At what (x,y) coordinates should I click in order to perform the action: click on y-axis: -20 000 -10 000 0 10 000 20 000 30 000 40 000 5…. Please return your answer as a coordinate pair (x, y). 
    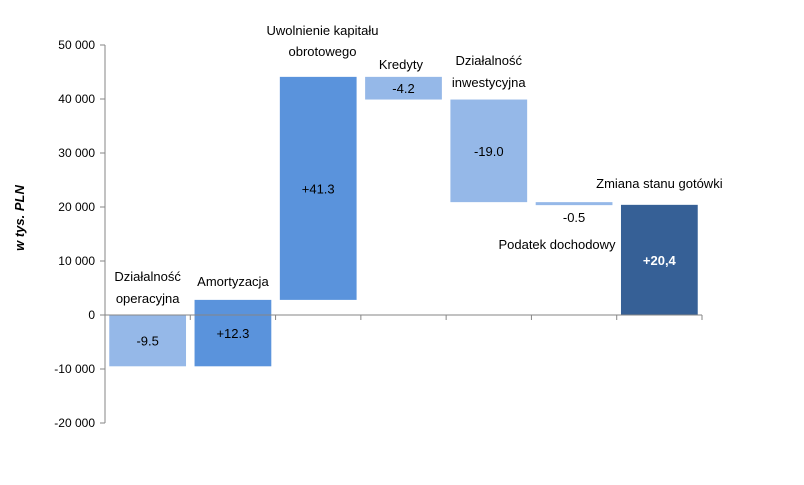
    Looking at the image, I should click on (80, 234).